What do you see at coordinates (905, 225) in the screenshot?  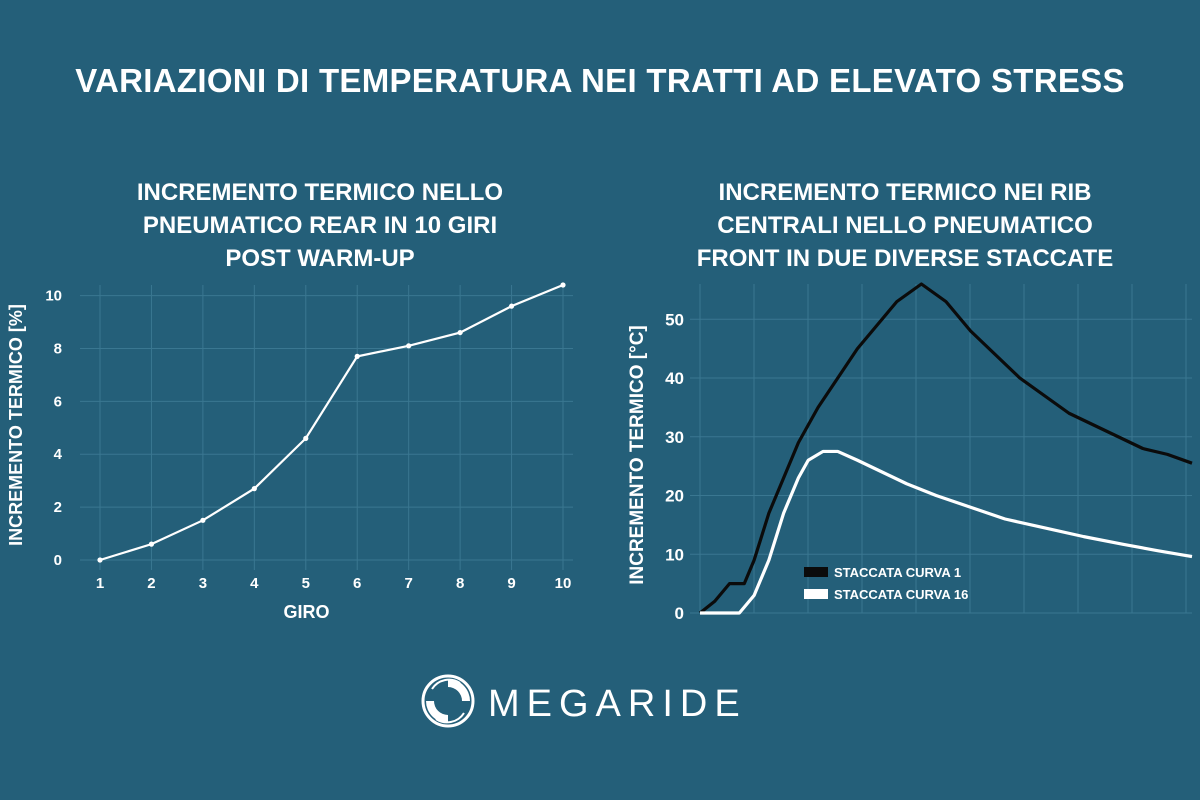 I see `right-chart-title-line: CENTRALI NELLO PNEUMATICO` at bounding box center [905, 225].